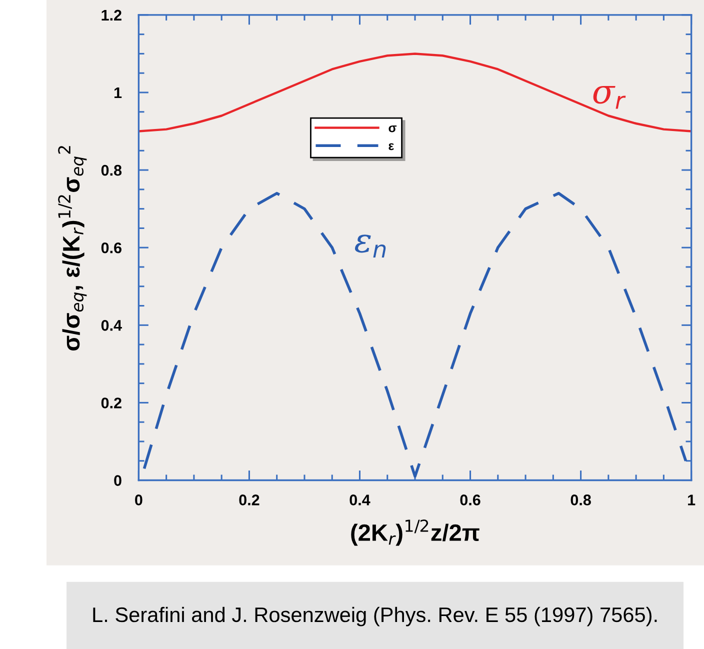 This screenshot has width=704, height=649. What do you see at coordinates (609, 97) in the screenshot?
I see `annotation: σ$_{r}$` at bounding box center [609, 97].